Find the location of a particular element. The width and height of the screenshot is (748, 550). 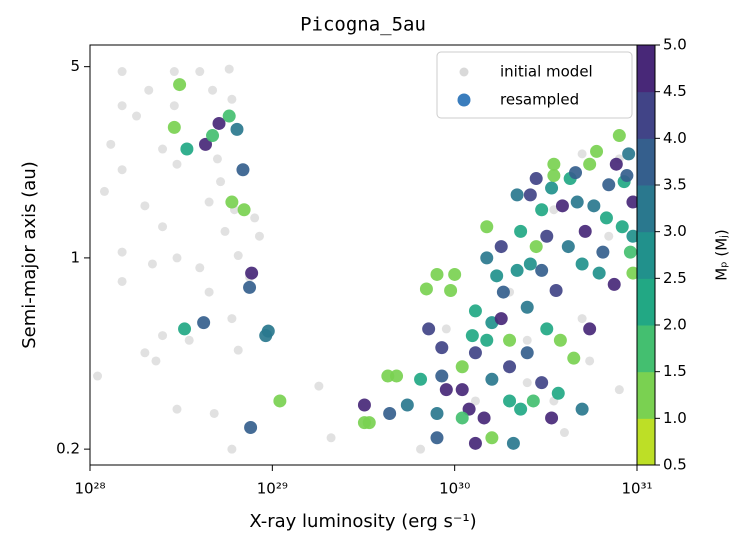

legend-marker is located at coordinates (464, 72).